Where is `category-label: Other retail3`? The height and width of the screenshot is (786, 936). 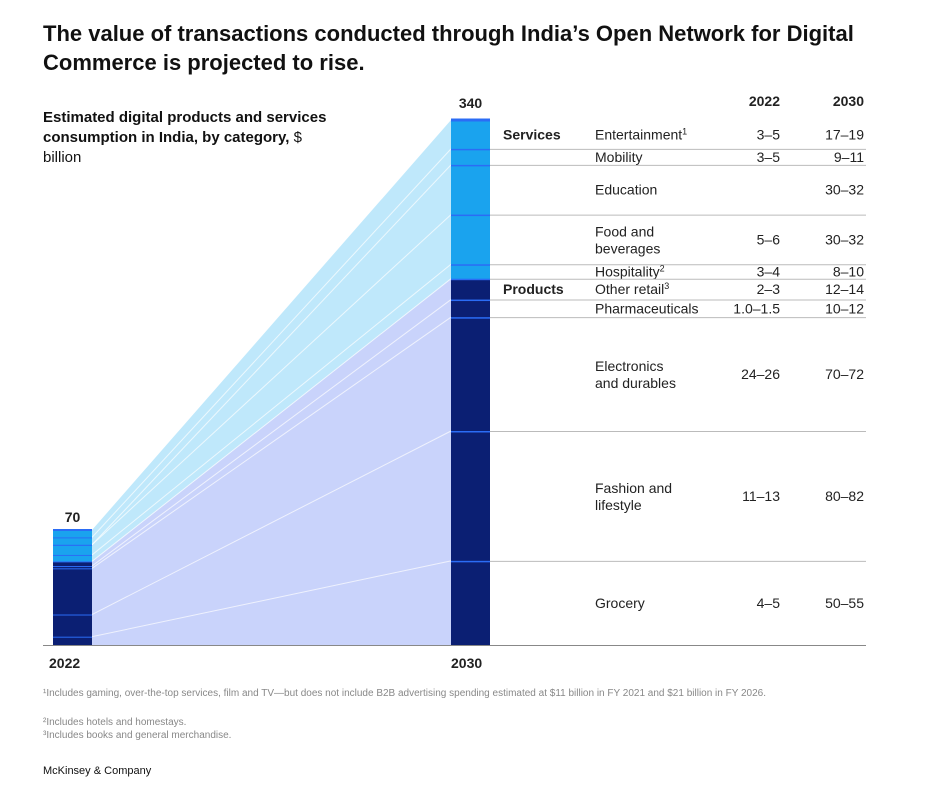
category-label: Other retail3 is located at coordinates (632, 289).